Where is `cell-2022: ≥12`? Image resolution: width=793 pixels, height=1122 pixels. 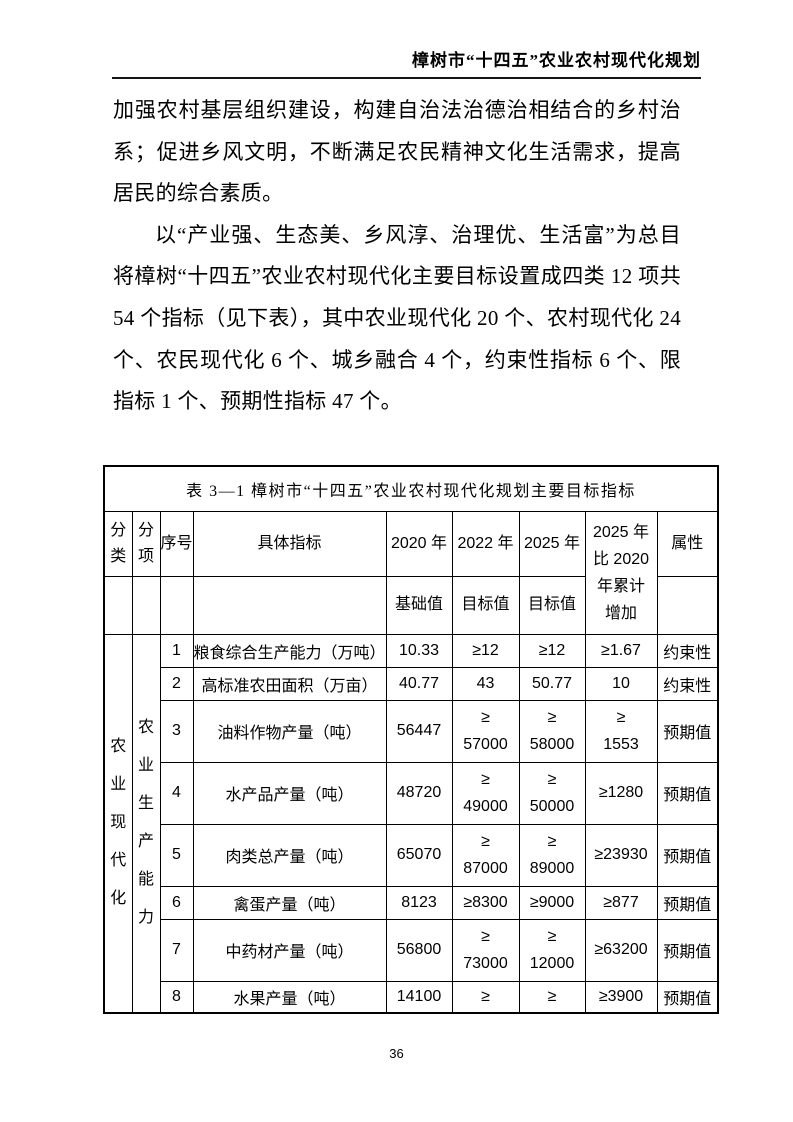
cell-2022: ≥12 is located at coordinates (485, 650).